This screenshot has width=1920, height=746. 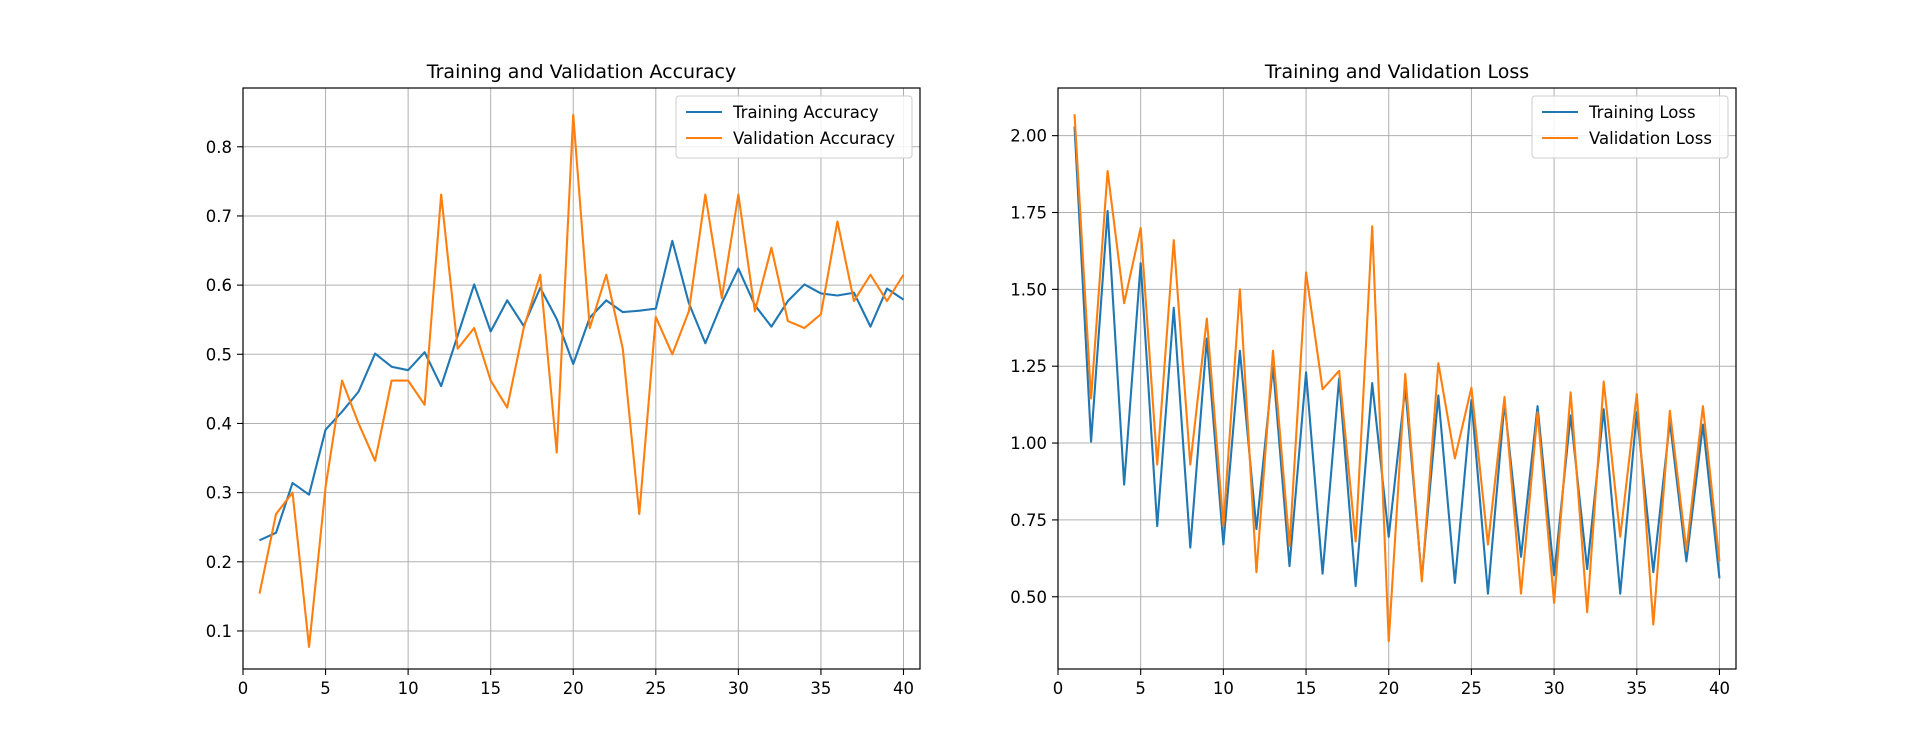 What do you see at coordinates (1028, 597) in the screenshot?
I see `loss-y-tick-label: 0.50` at bounding box center [1028, 597].